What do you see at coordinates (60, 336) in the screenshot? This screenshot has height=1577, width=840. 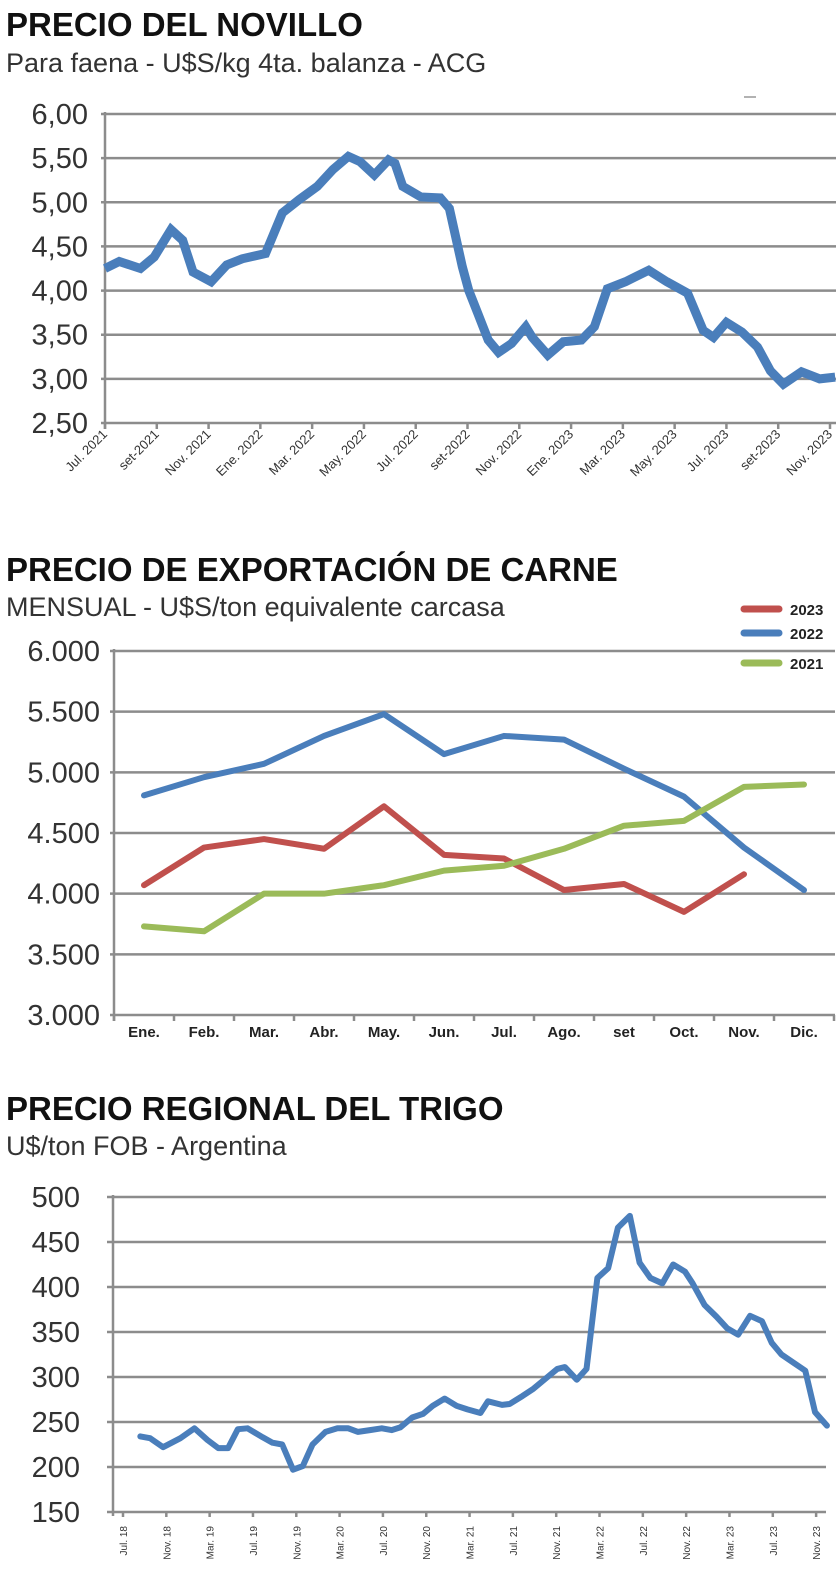 I see `y-tick-label: 3,50` at bounding box center [60, 336].